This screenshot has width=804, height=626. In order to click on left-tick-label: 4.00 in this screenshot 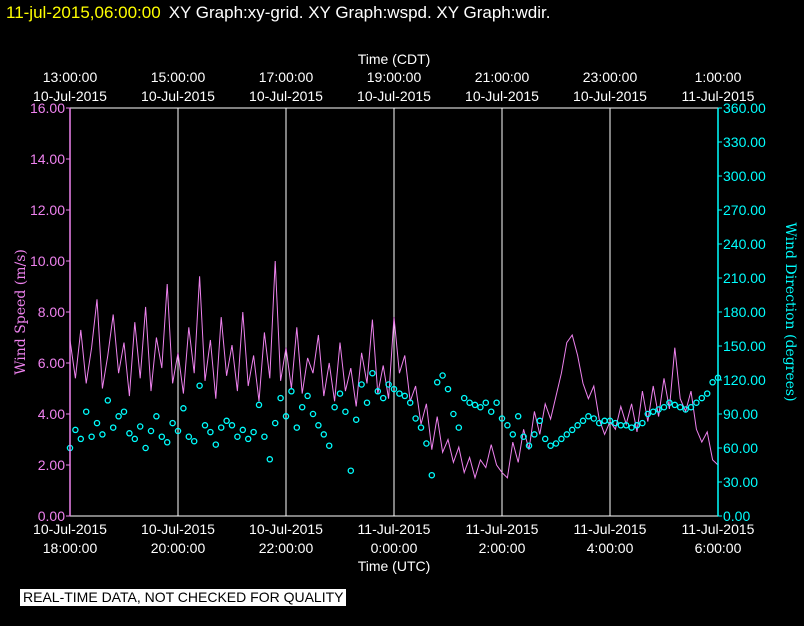, I will do `click(51, 414)`.